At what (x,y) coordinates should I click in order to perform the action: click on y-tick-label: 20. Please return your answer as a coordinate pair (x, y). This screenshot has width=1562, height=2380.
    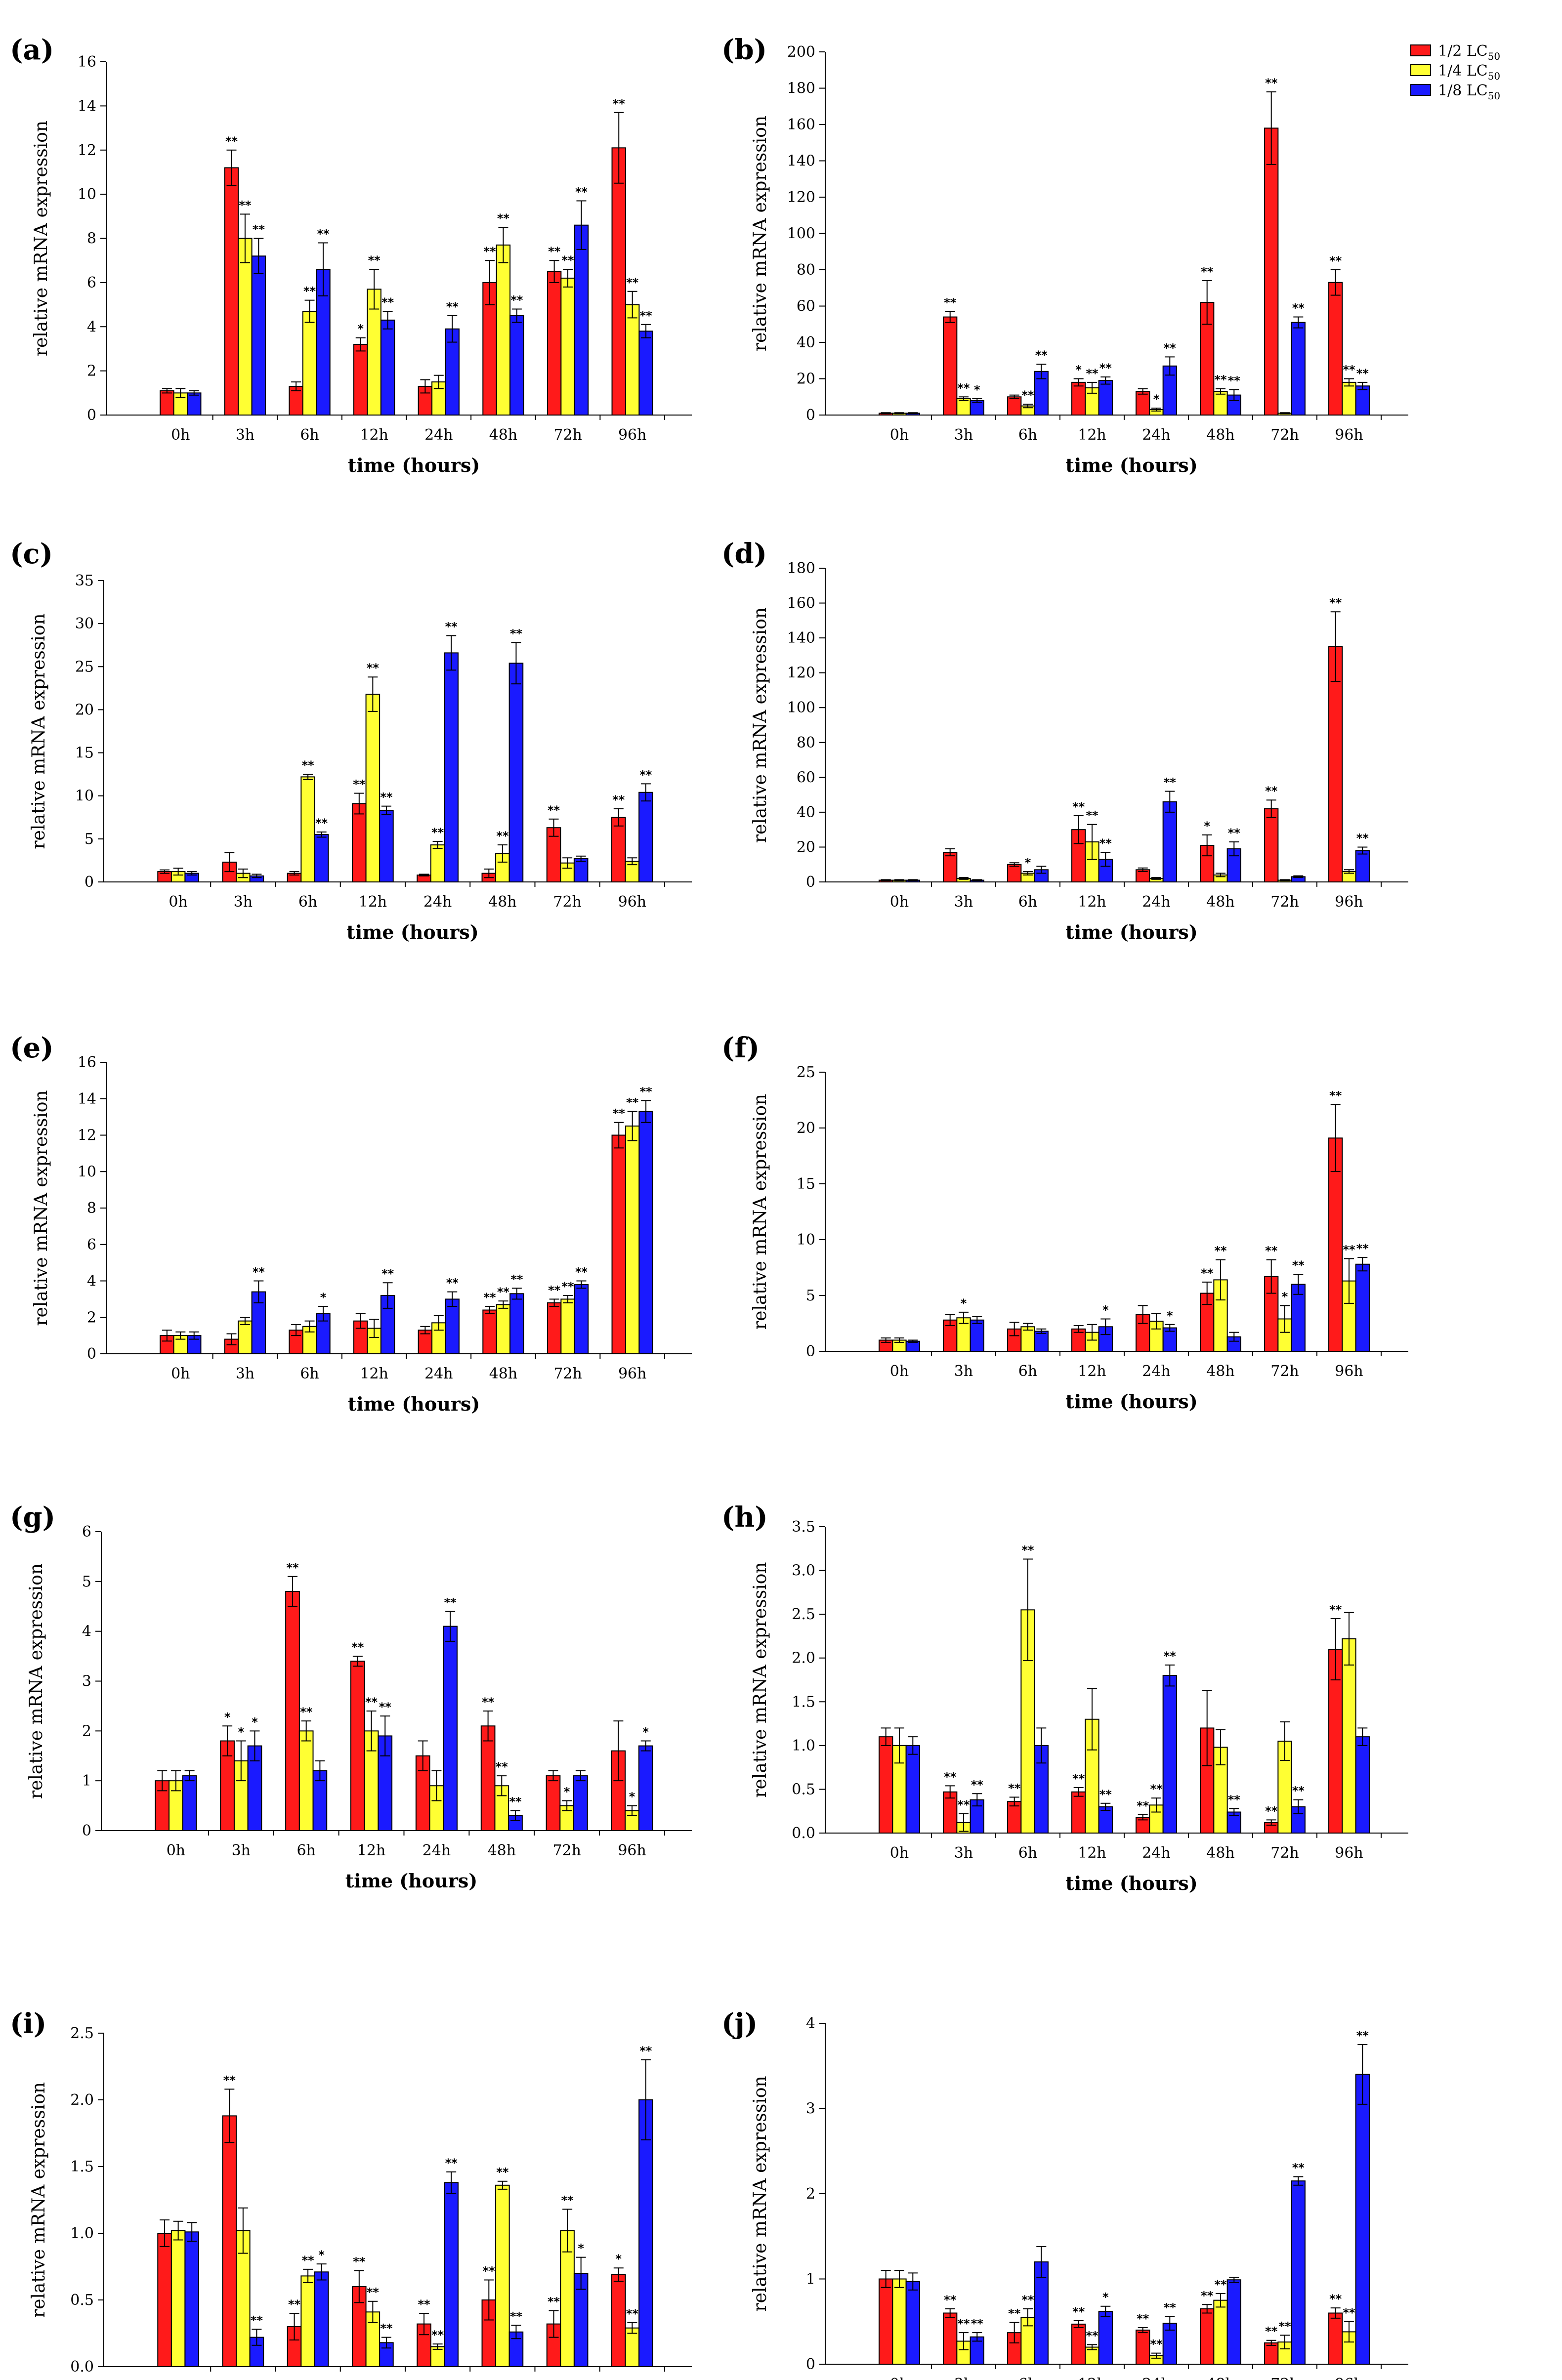
    Looking at the image, I should click on (806, 379).